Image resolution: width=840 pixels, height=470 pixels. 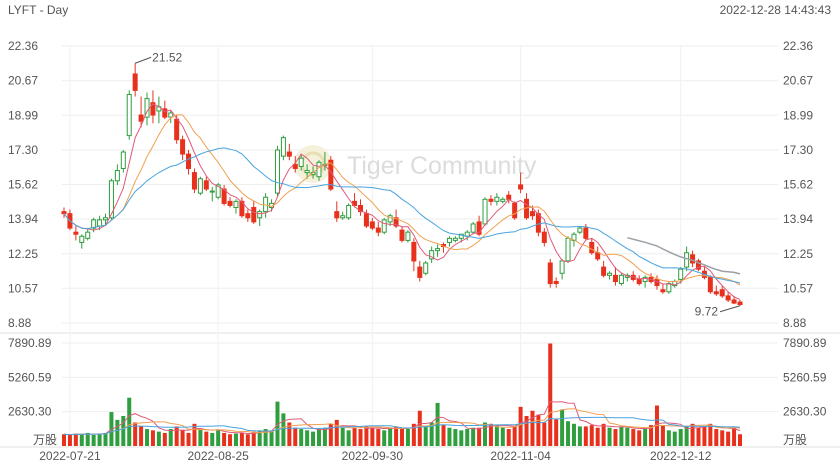 I want to click on high-leader, so click(x=143, y=60).